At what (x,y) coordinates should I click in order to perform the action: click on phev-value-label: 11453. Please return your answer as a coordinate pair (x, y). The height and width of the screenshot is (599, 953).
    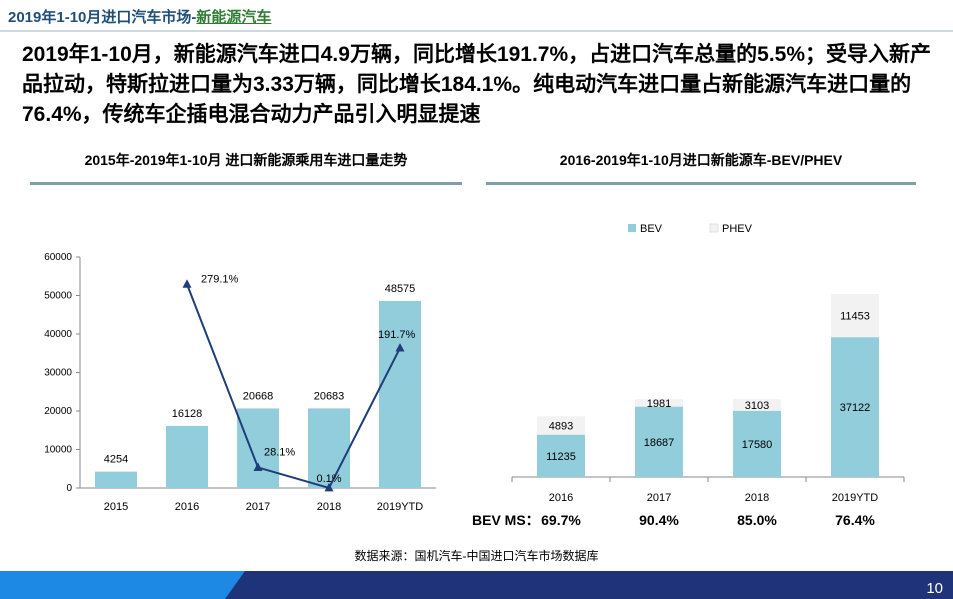
    Looking at the image, I should click on (855, 317).